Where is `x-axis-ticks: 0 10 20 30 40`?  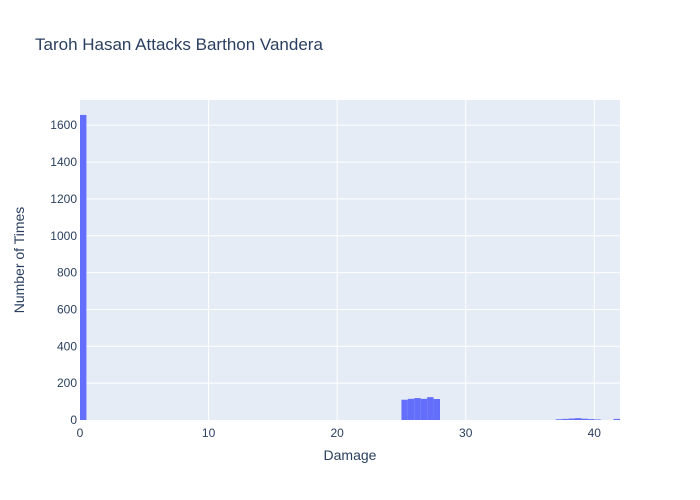 x-axis-ticks: 0 10 20 30 40 is located at coordinates (339, 433).